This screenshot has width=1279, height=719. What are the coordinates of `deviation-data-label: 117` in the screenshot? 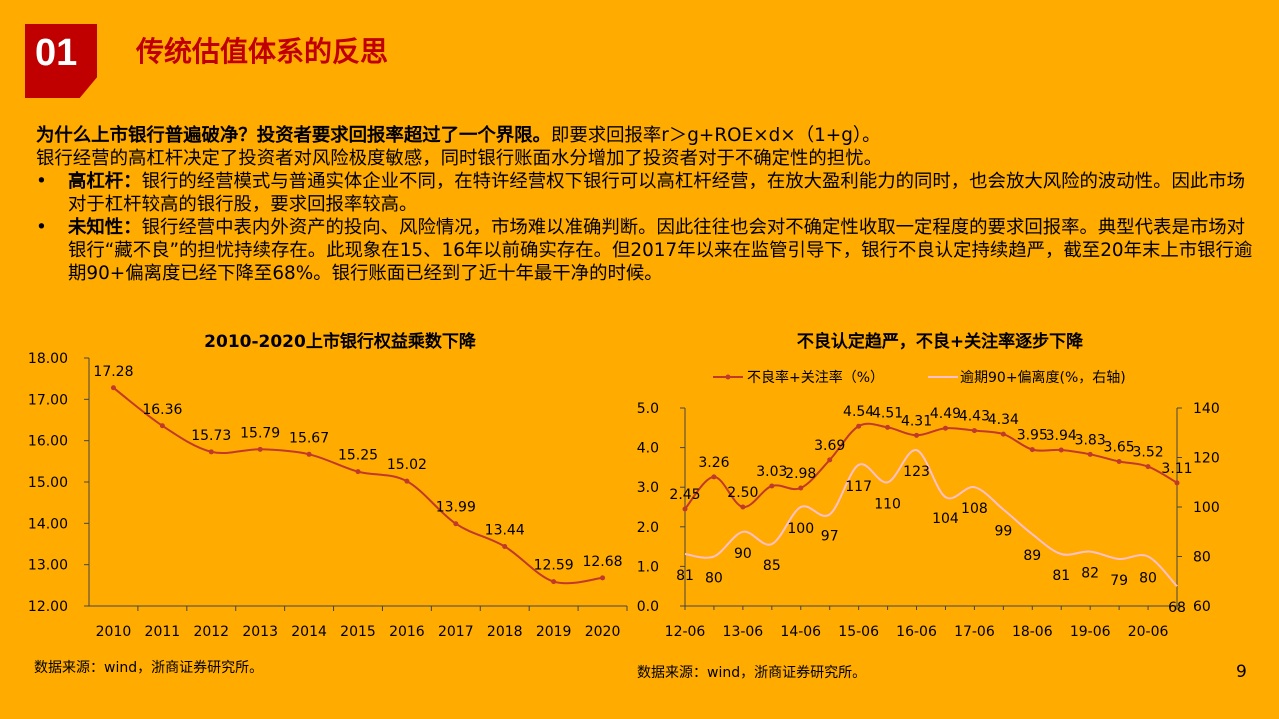 It's located at (858, 487).